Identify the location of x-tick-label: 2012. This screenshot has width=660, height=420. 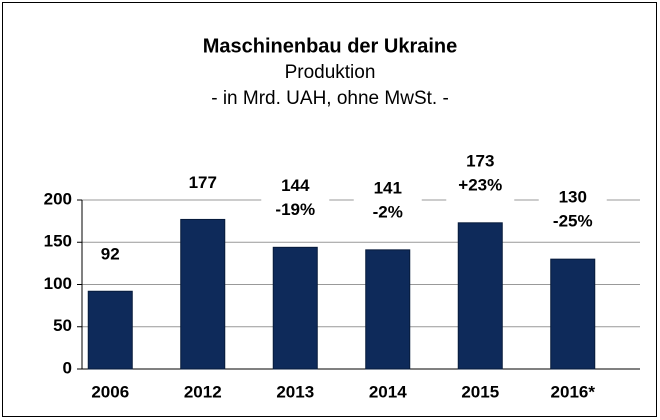
(203, 391).